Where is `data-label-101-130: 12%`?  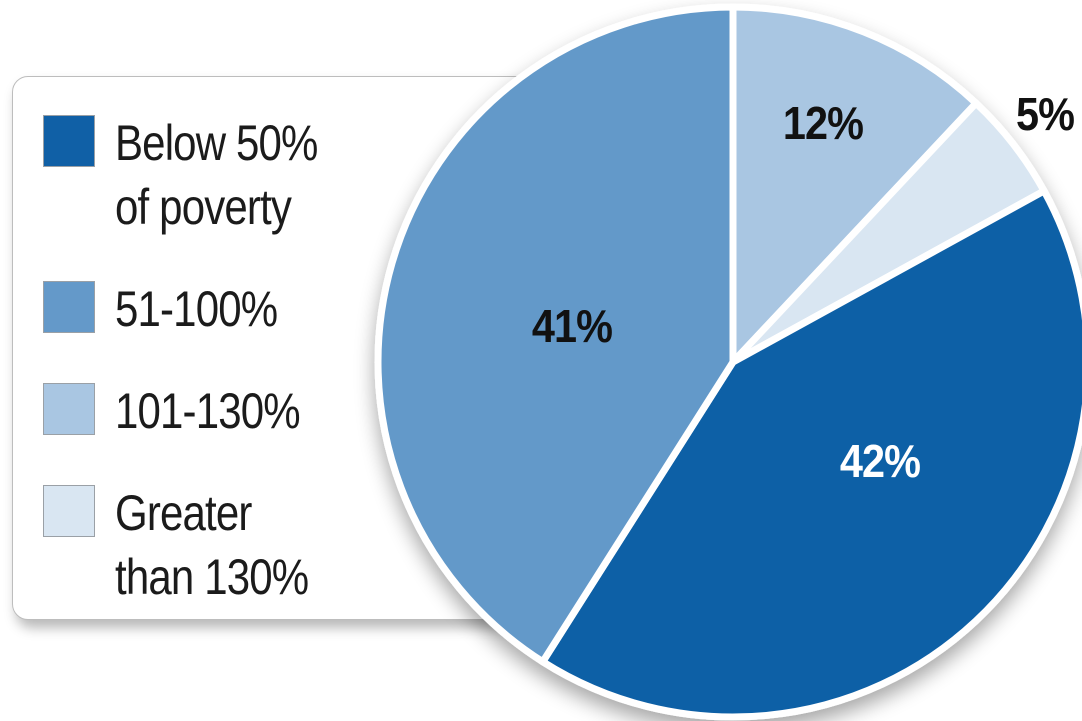 data-label-101-130: 12% is located at coordinates (823, 124).